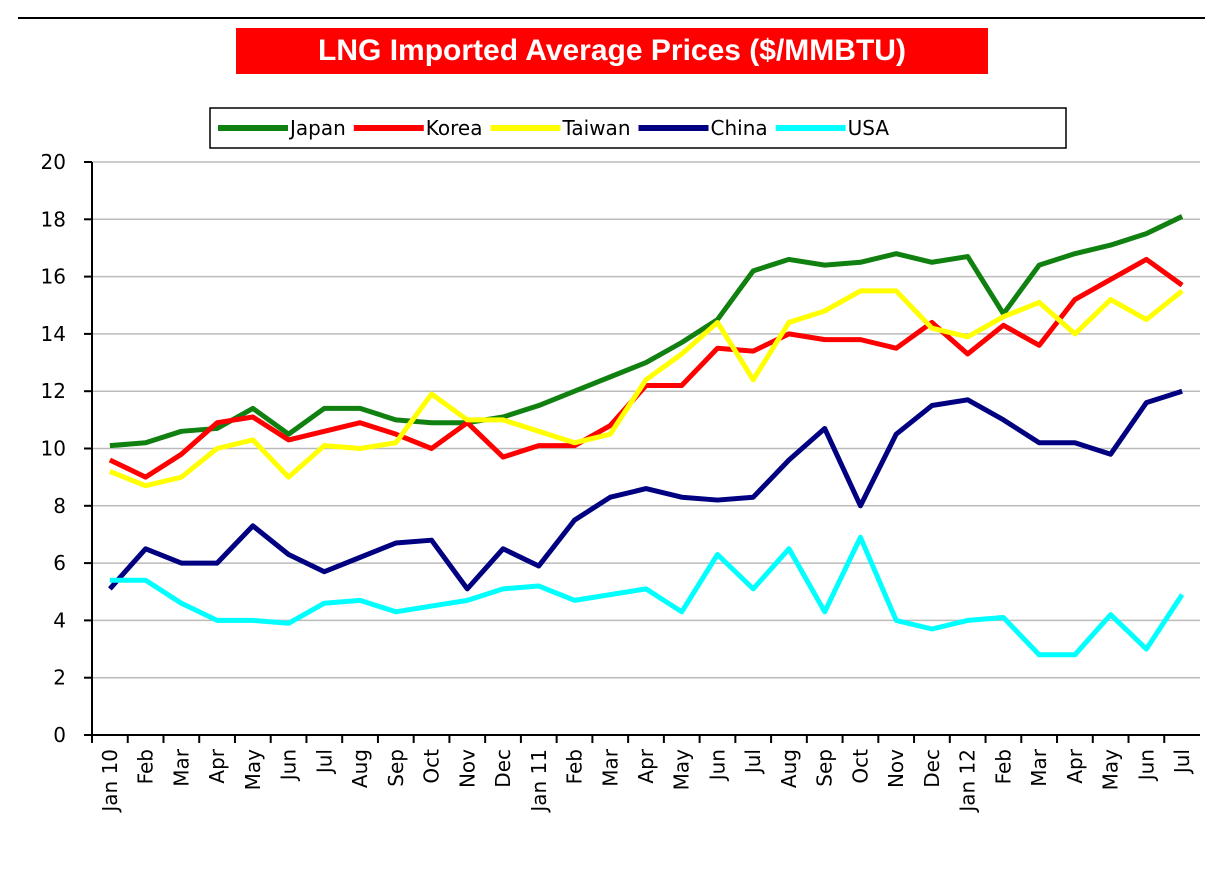 Image resolution: width=1219 pixels, height=876 pixels. I want to click on line-series, so click(647, 596).